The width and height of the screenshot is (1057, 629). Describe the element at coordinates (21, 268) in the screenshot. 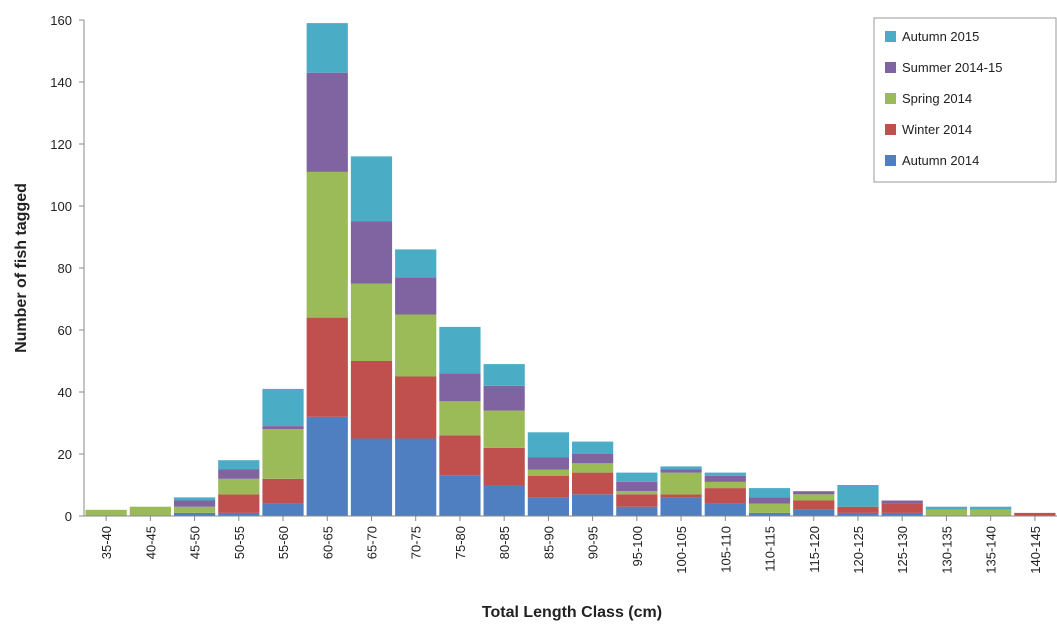

I see `y-axis-label: Number of fish tagged` at that location.